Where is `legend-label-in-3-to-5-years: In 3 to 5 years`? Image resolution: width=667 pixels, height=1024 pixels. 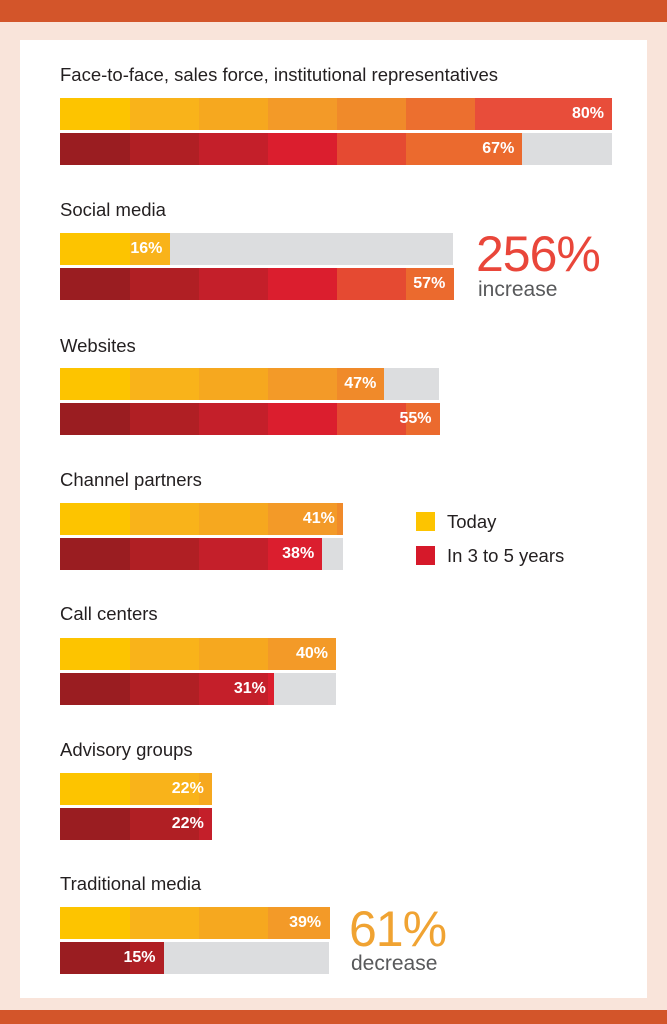
legend-label-in-3-to-5-years: In 3 to 5 years is located at coordinates (506, 555).